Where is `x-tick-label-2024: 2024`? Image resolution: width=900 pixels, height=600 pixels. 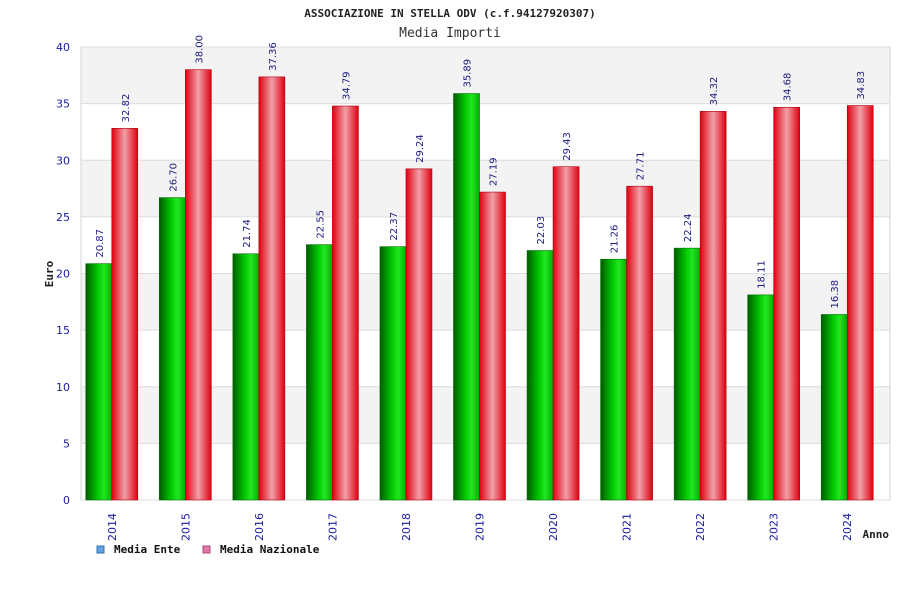
x-tick-label-2024: 2024 is located at coordinates (847, 527).